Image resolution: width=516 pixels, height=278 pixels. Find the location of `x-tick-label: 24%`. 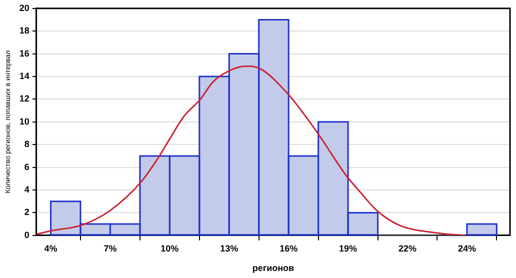

x-tick-label: 24% is located at coordinates (467, 248).